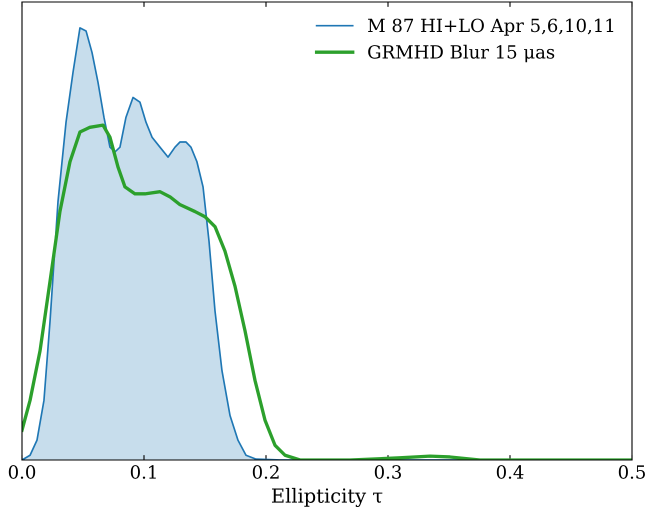 The height and width of the screenshot is (518, 649). Describe the element at coordinates (265, 472) in the screenshot. I see `x-tick-label: 0.2` at that location.